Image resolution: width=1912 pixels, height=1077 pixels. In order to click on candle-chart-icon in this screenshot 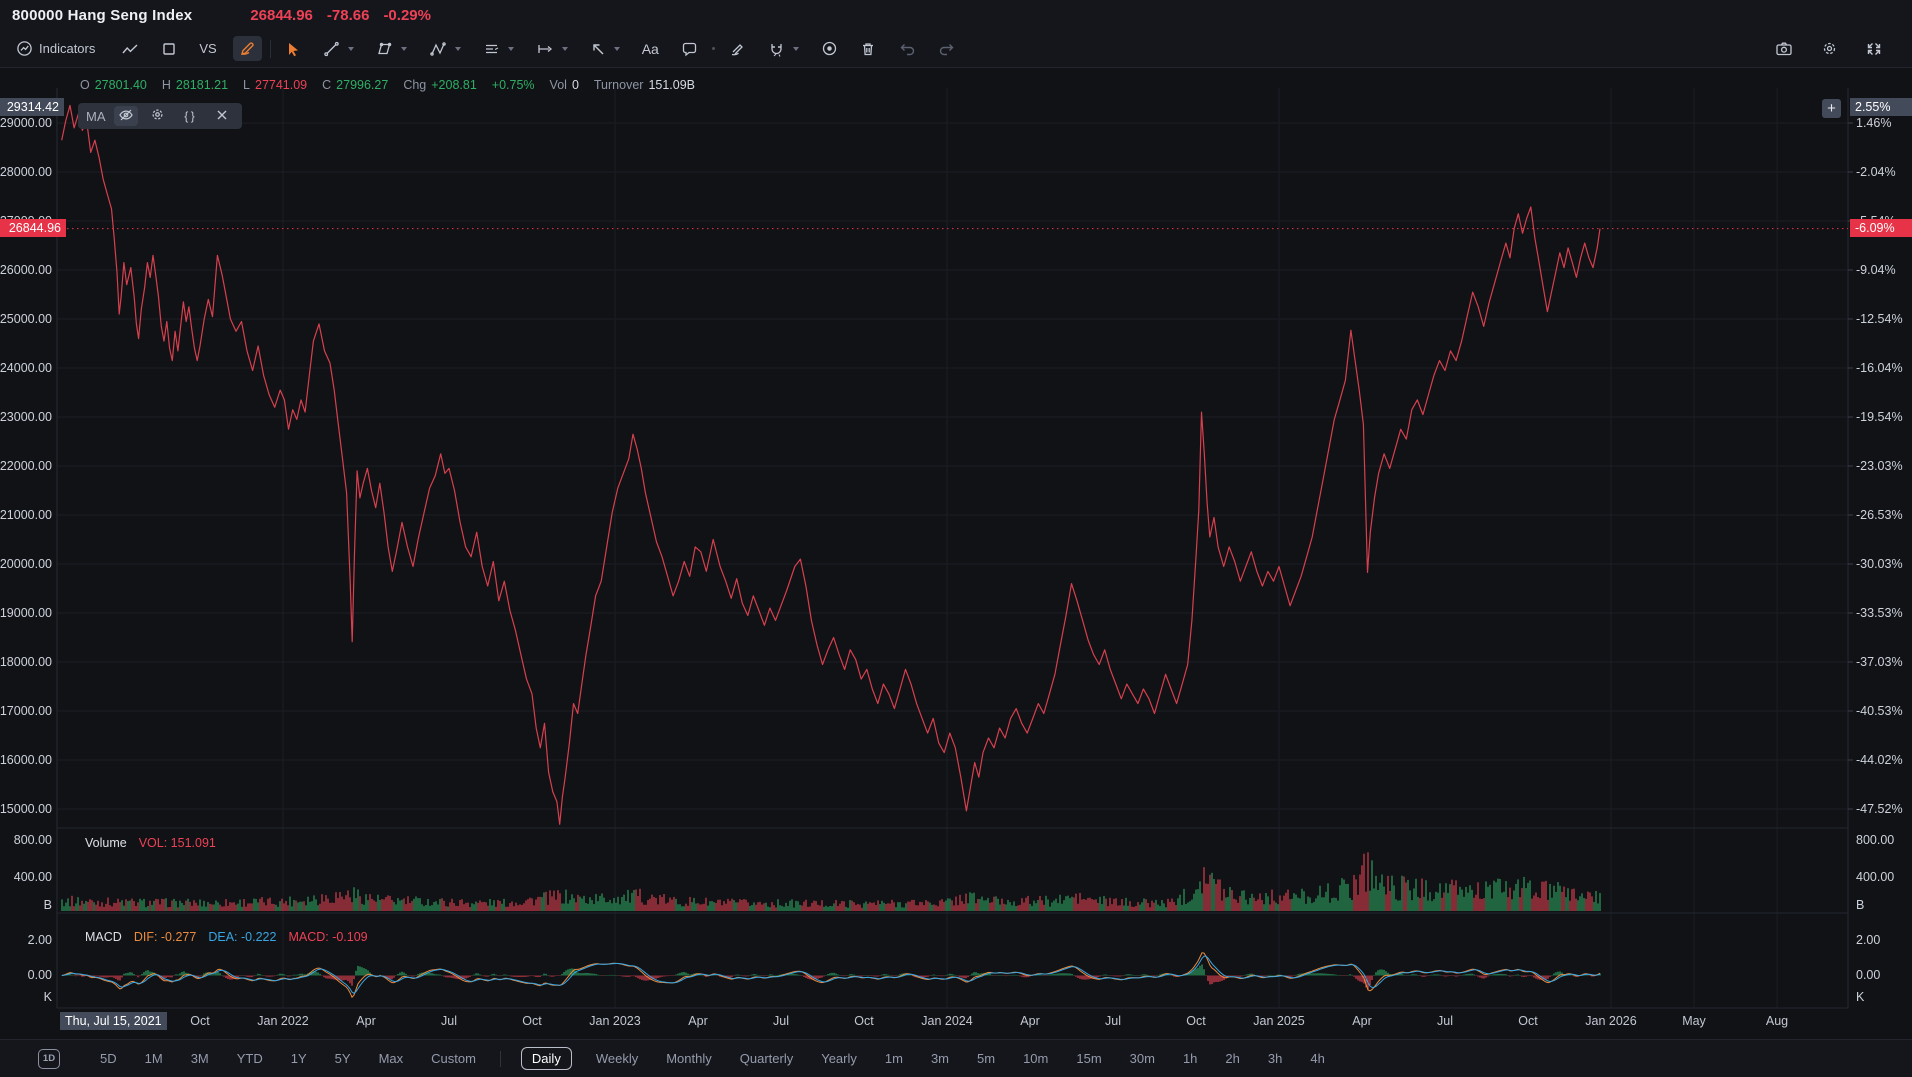, I will do `click(169, 49)`.